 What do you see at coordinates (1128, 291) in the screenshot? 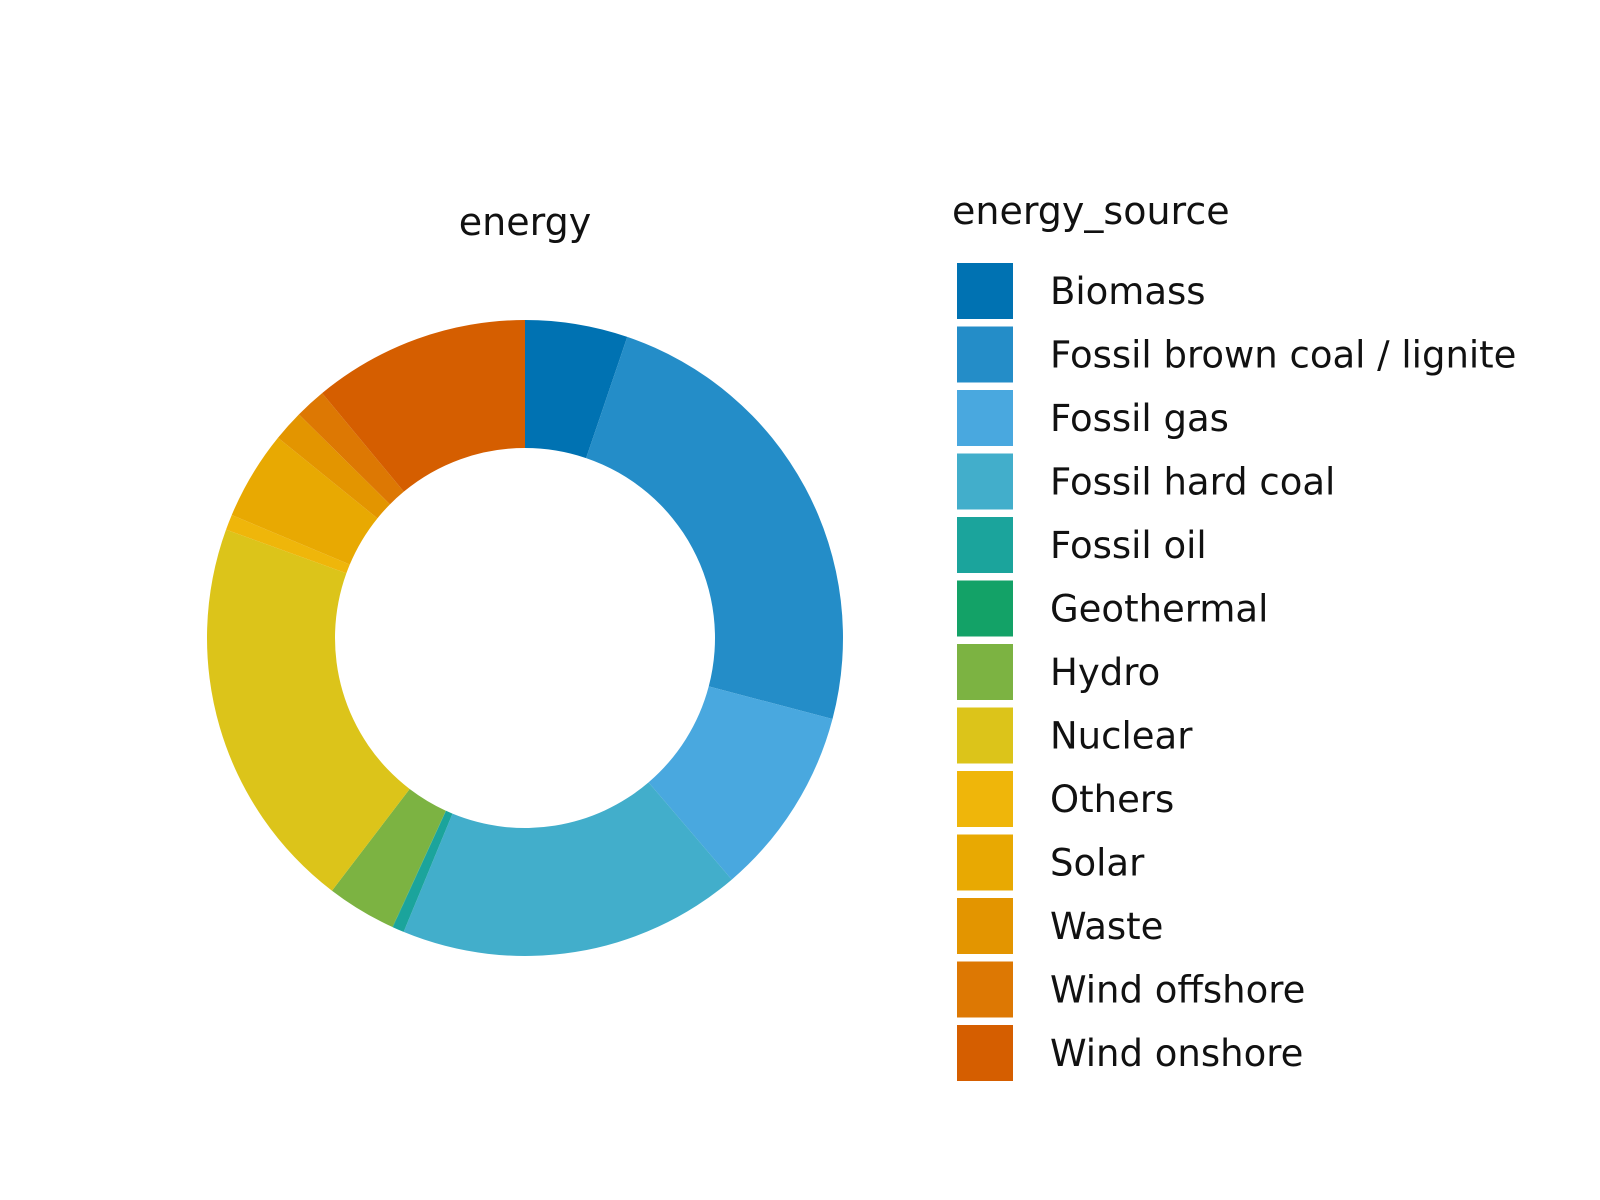
I see `legend-label: Biomass` at bounding box center [1128, 291].